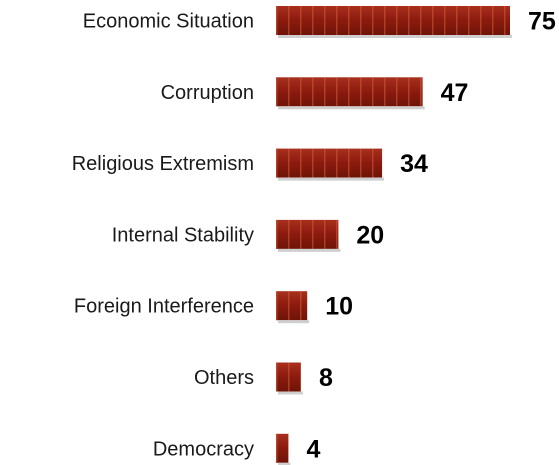 The width and height of the screenshot is (559, 465). Describe the element at coordinates (455, 93) in the screenshot. I see `value-label: 47` at that location.